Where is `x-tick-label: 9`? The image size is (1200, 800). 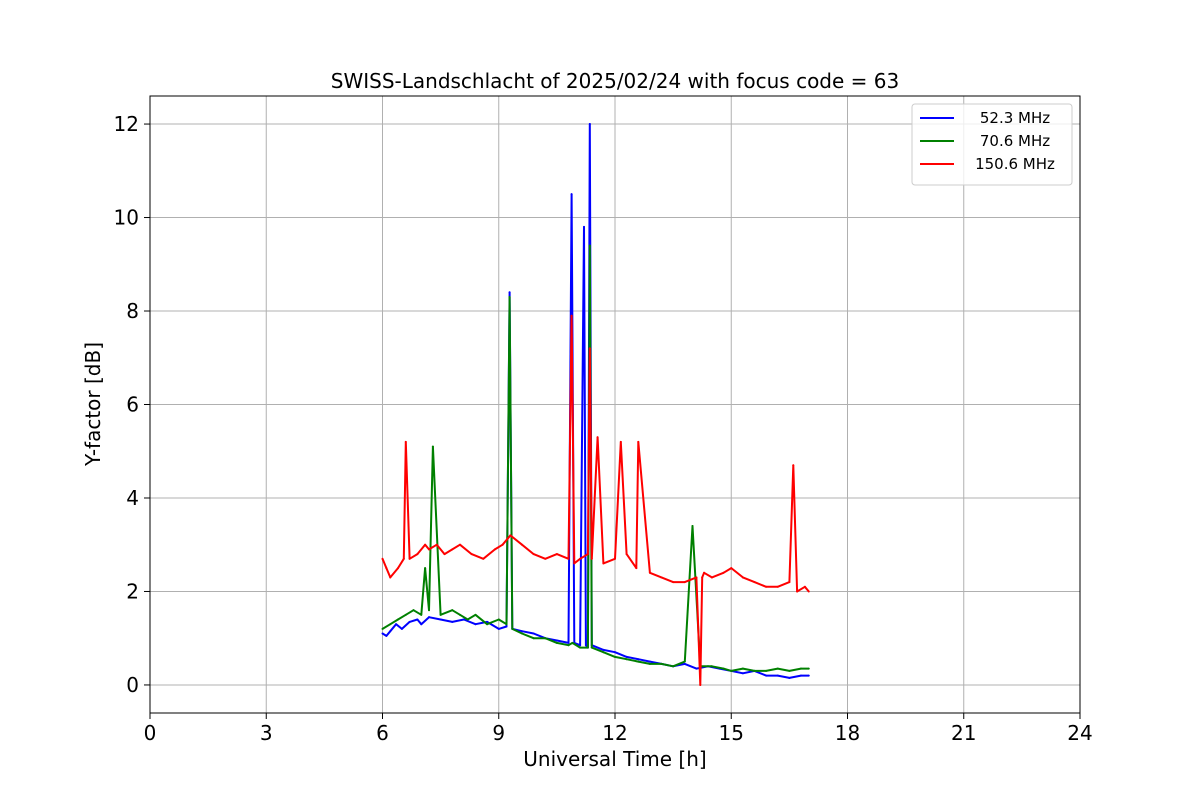
x-tick-label: 9 is located at coordinates (498, 733).